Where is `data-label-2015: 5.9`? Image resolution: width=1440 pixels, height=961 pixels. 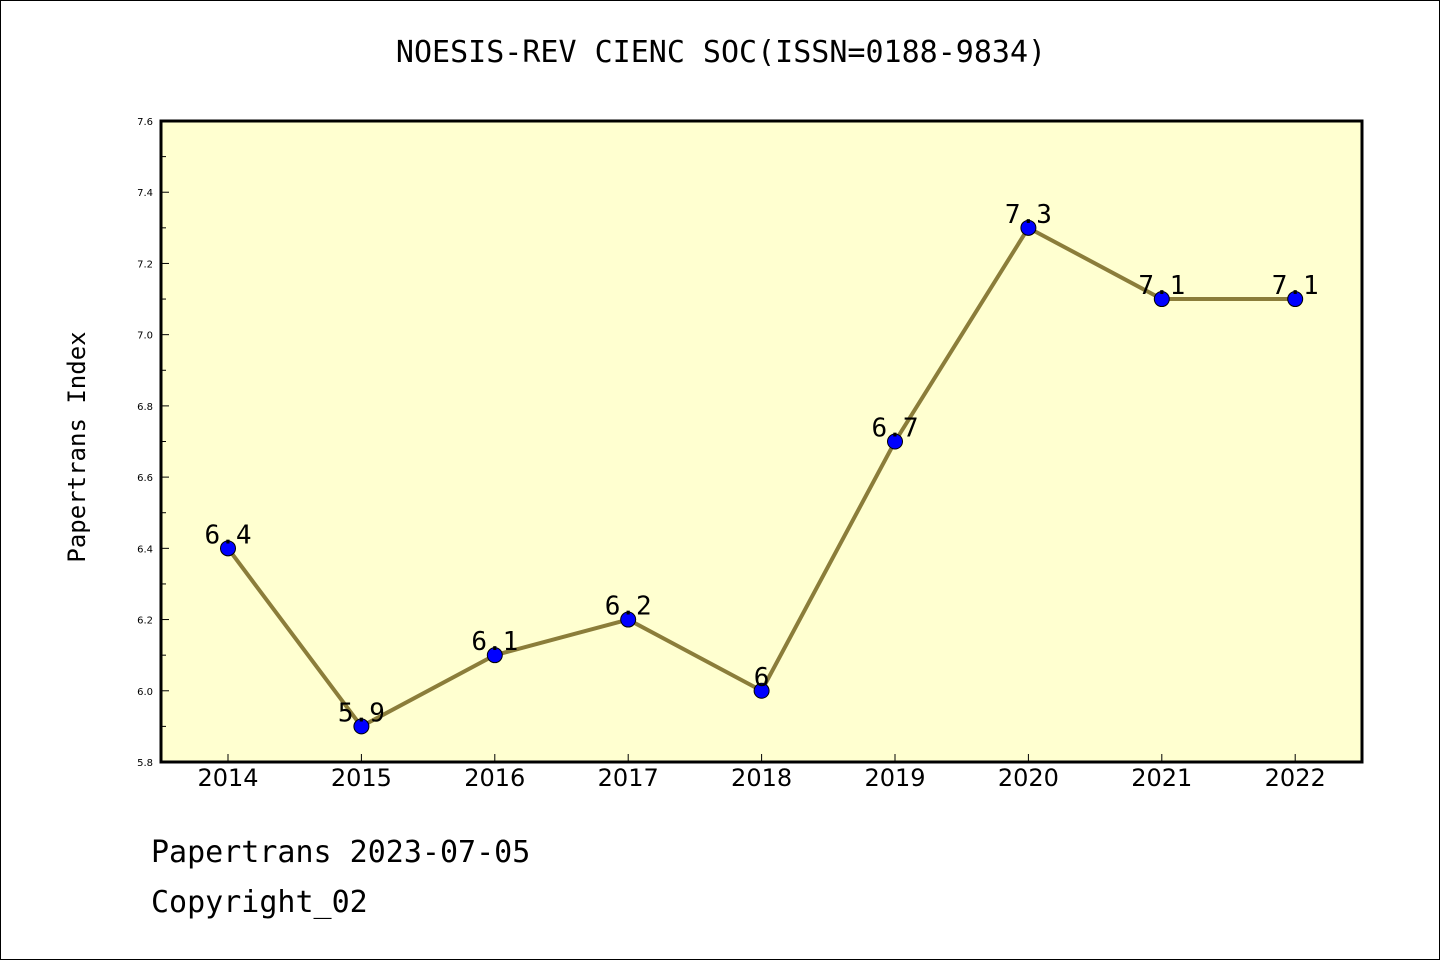 data-label-2015: 5.9 is located at coordinates (361, 713).